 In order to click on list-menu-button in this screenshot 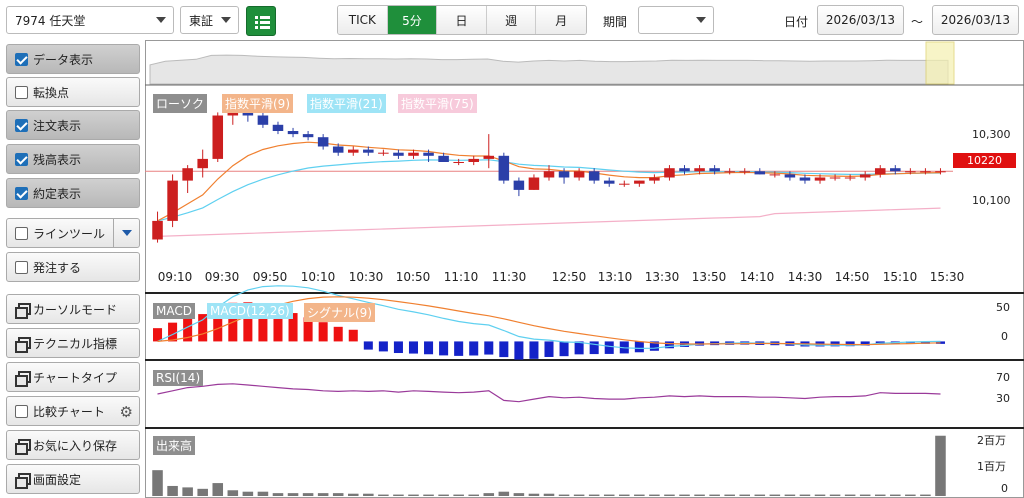, I will do `click(261, 21)`.